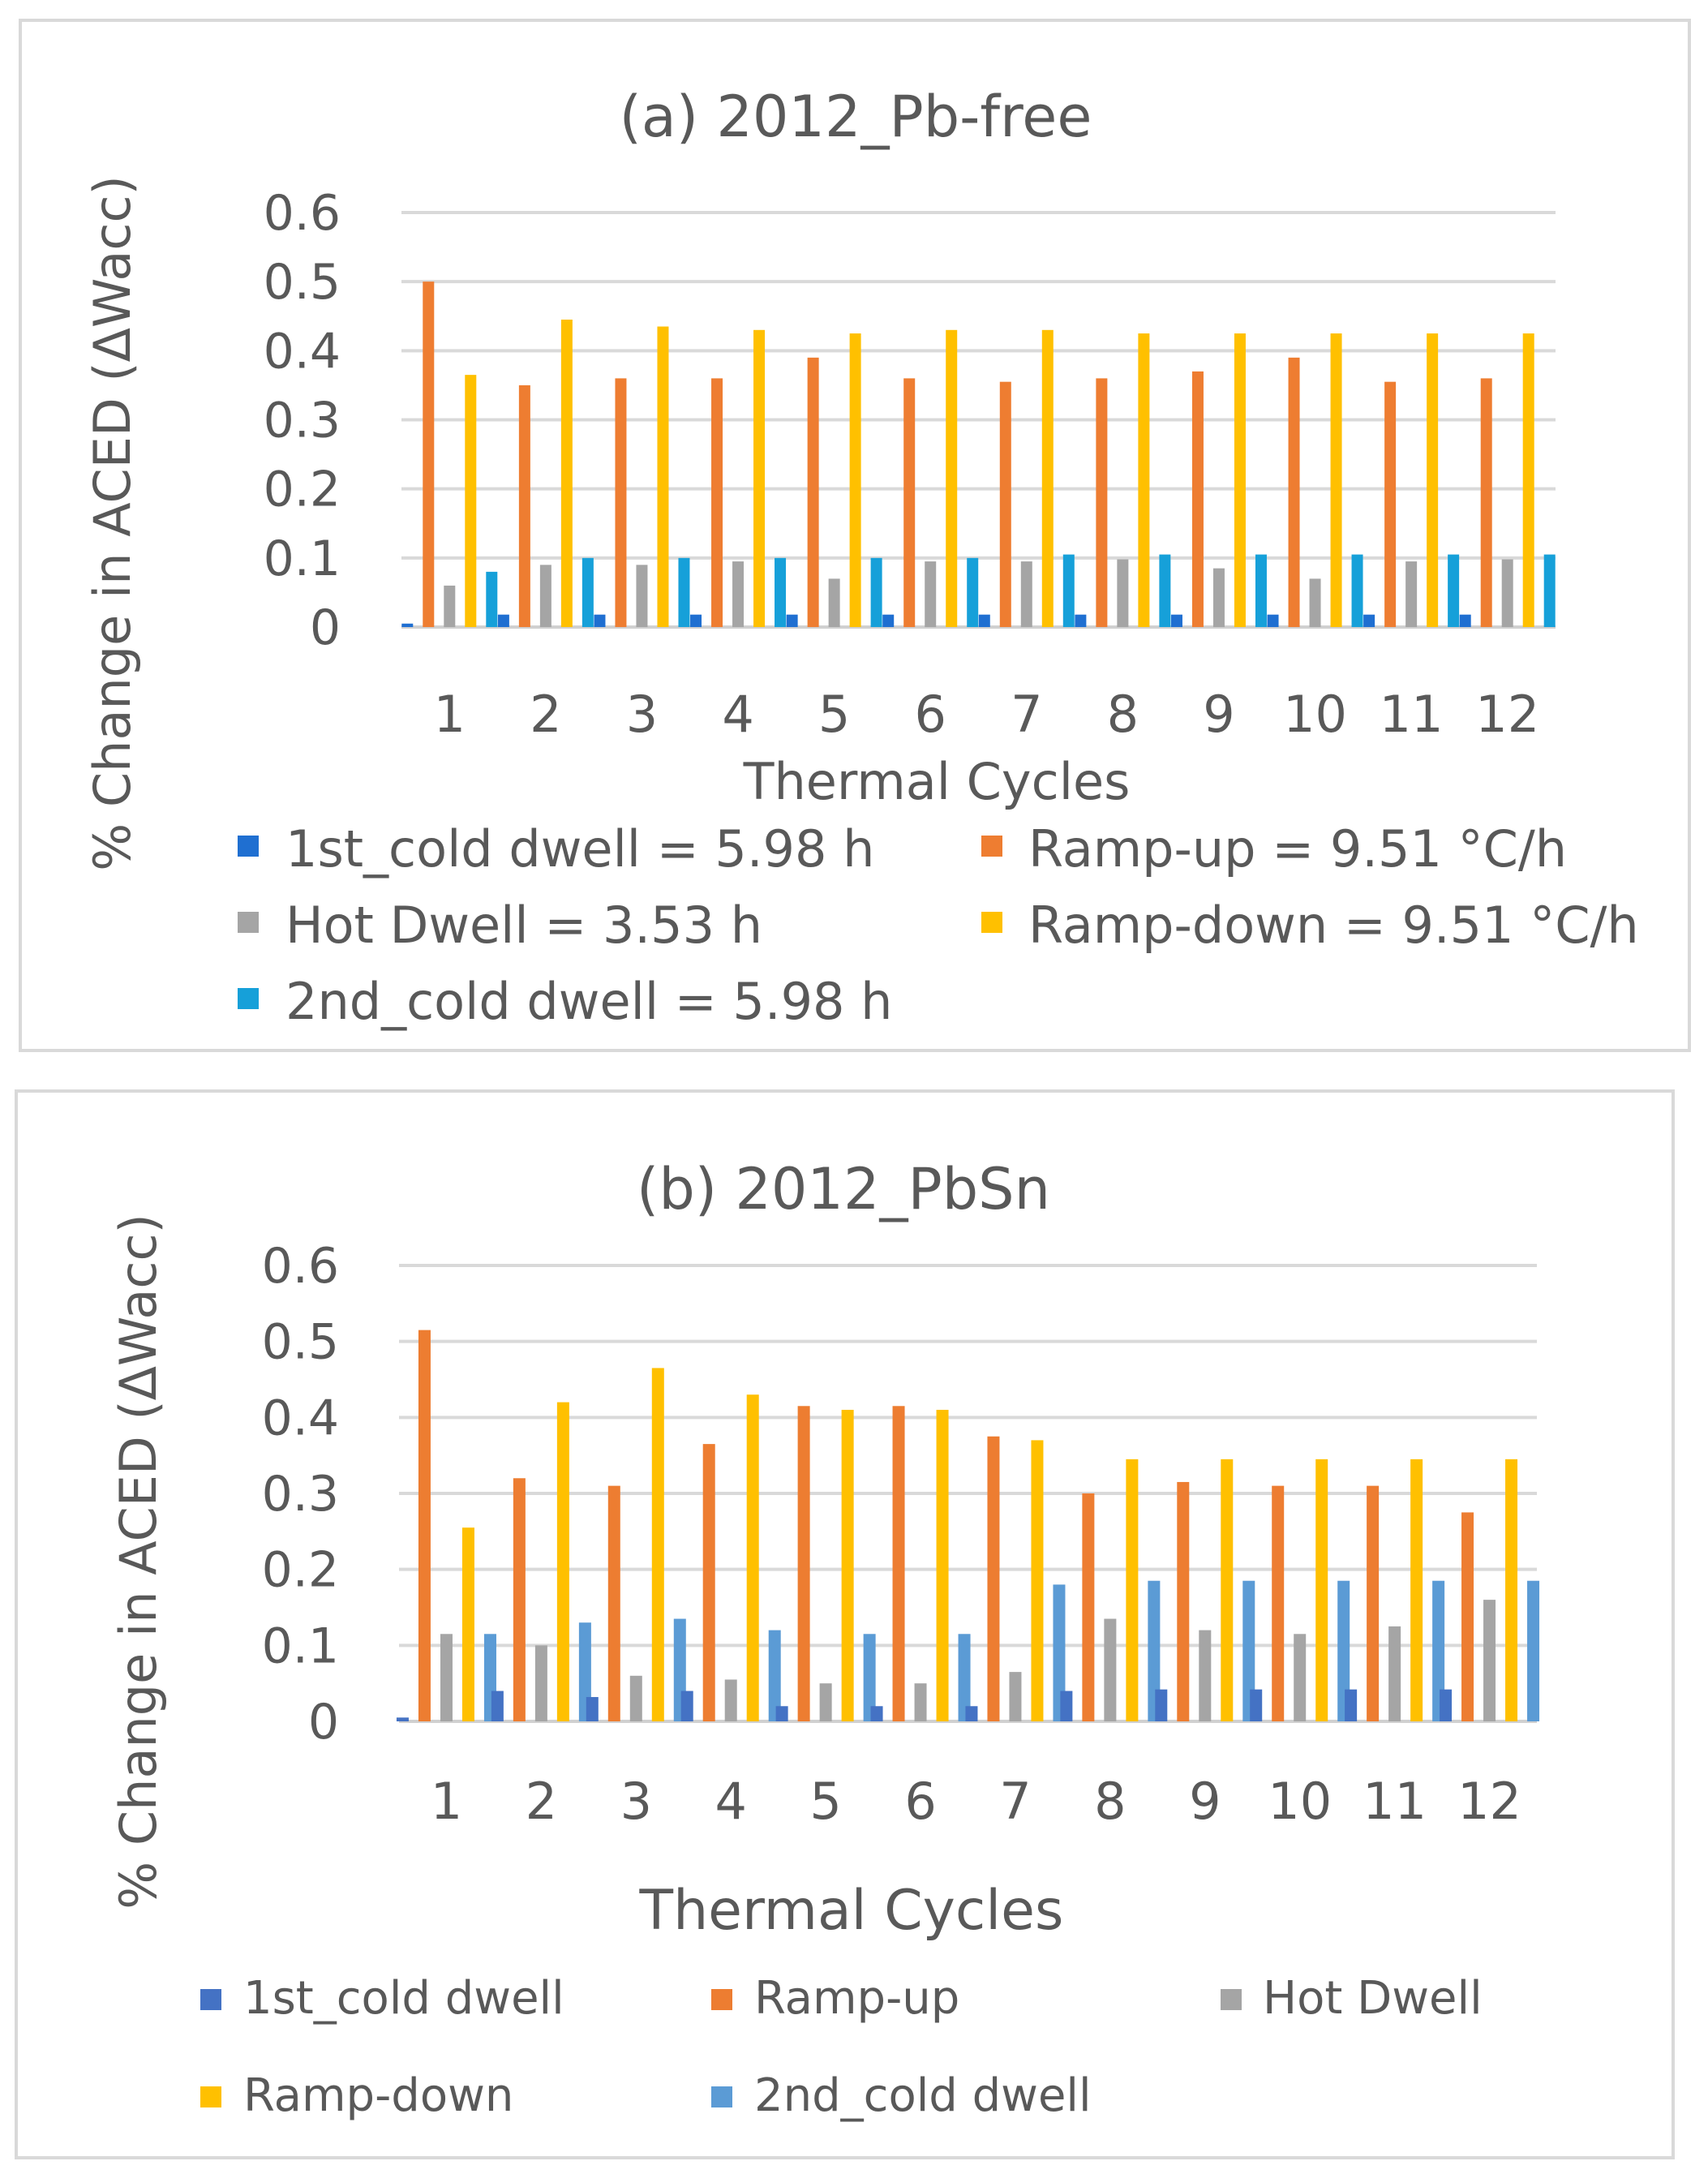  What do you see at coordinates (248, 922) in the screenshot?
I see `legend-a-swatch-hot-dwell` at bounding box center [248, 922].